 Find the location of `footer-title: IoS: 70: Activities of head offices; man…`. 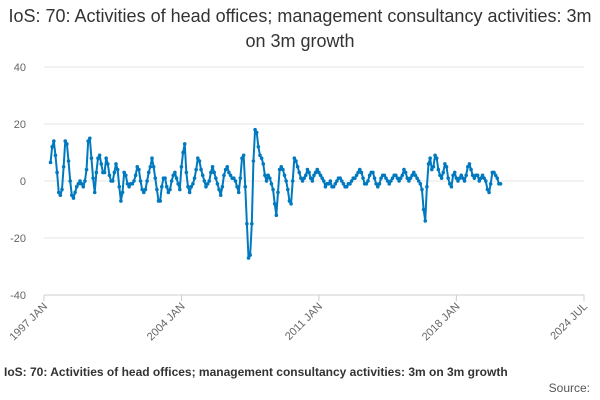

footer-title: IoS: 70: Activities of head offices; man… is located at coordinates (256, 372).